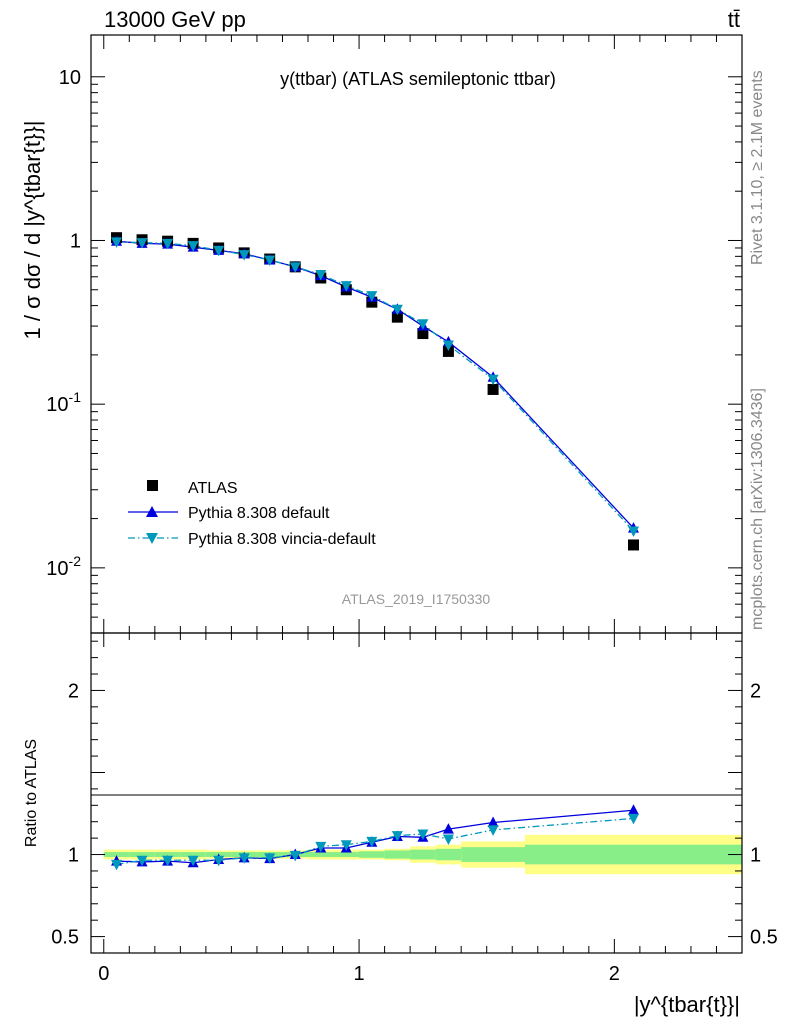 Image resolution: width=786 pixels, height=1029 pixels. I want to click on legend-pythia-label: Pythia 8.308 default, so click(259, 513).